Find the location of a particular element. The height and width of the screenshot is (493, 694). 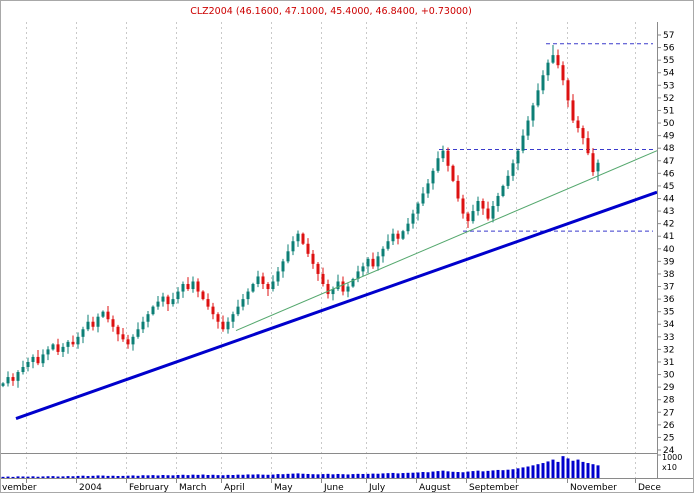

price-tick-label: 25 is located at coordinates (668, 438).